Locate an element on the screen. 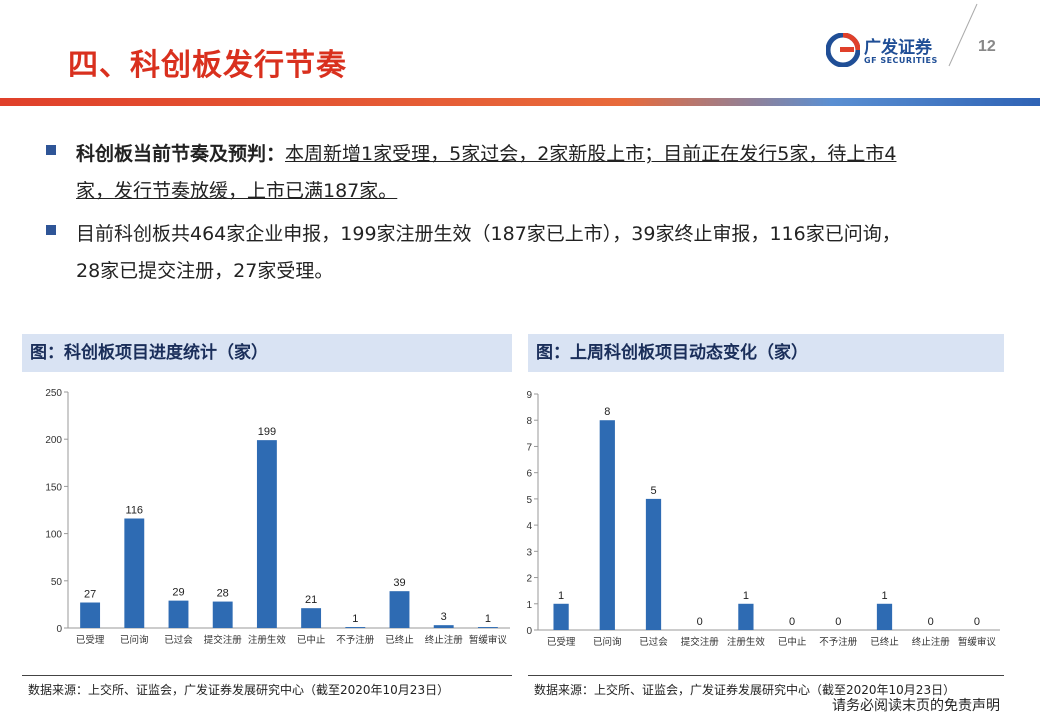 The height and width of the screenshot is (720, 1040). data-label-3: 28 is located at coordinates (223, 594).